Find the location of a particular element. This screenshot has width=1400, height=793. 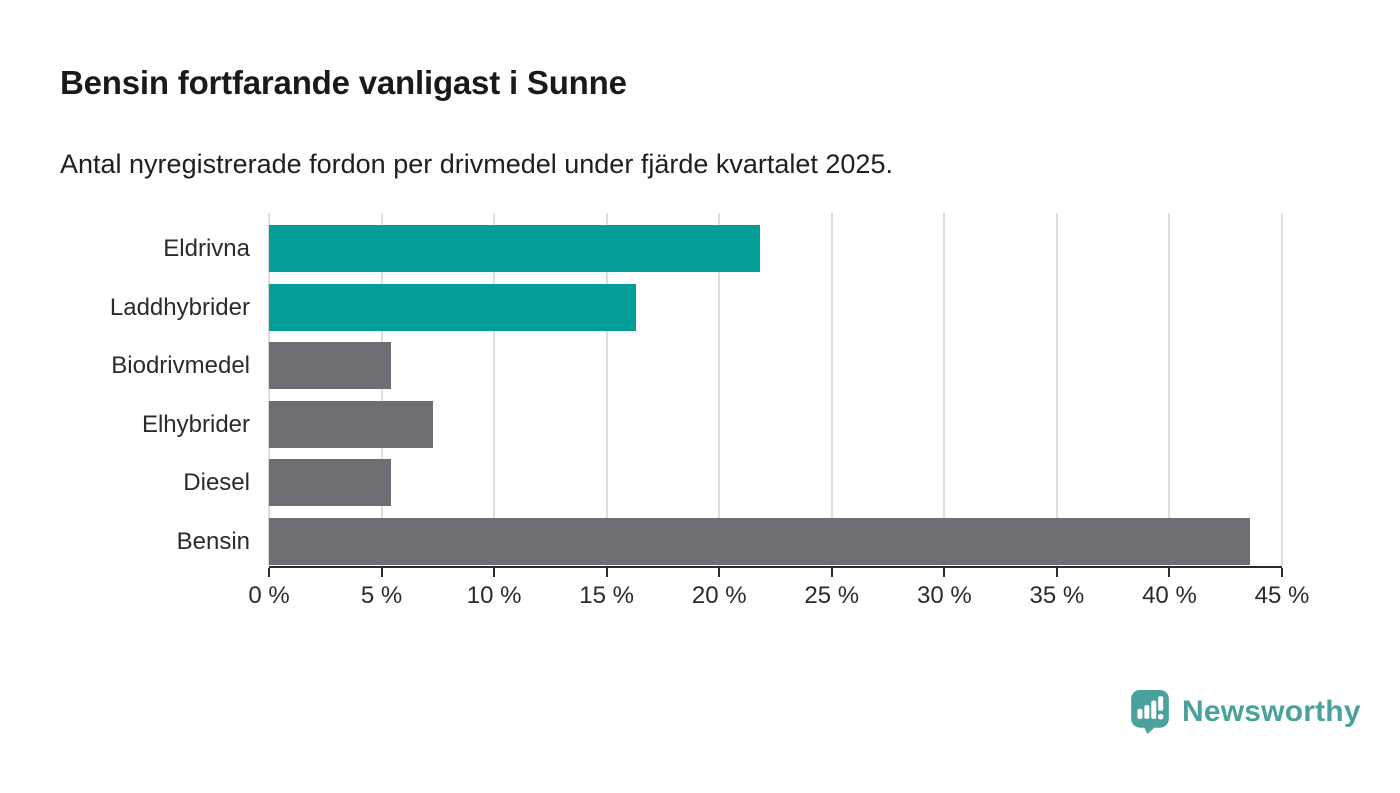

bar-elhybrider is located at coordinates (351, 424).